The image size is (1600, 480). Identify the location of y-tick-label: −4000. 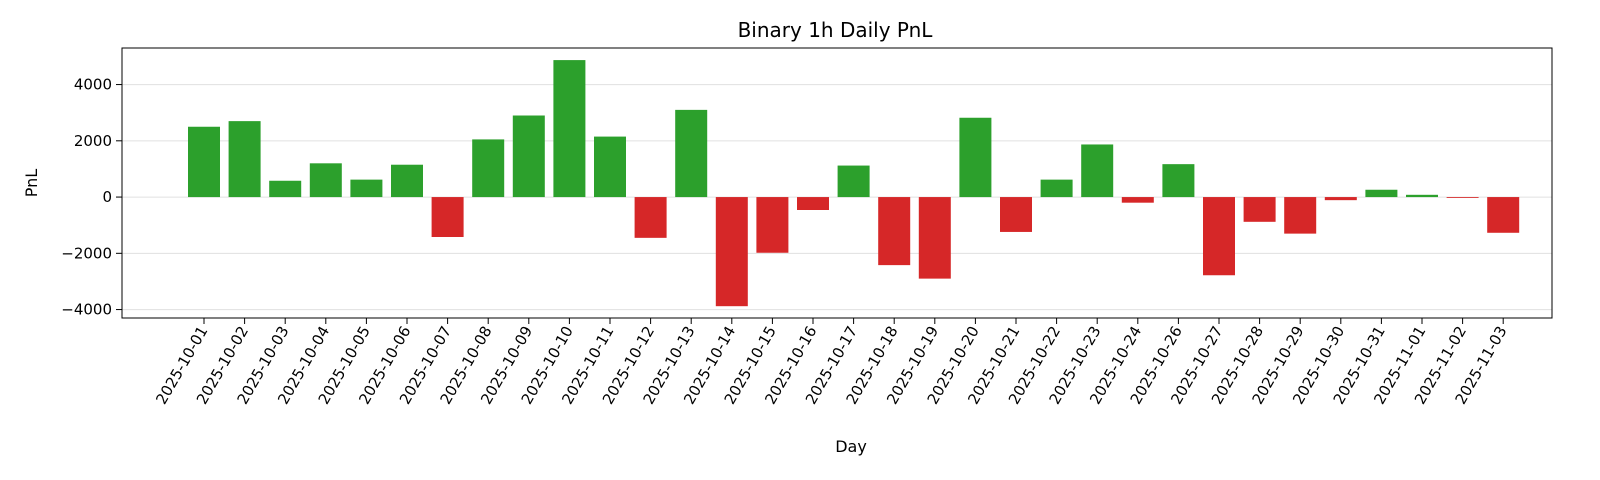
(86, 310).